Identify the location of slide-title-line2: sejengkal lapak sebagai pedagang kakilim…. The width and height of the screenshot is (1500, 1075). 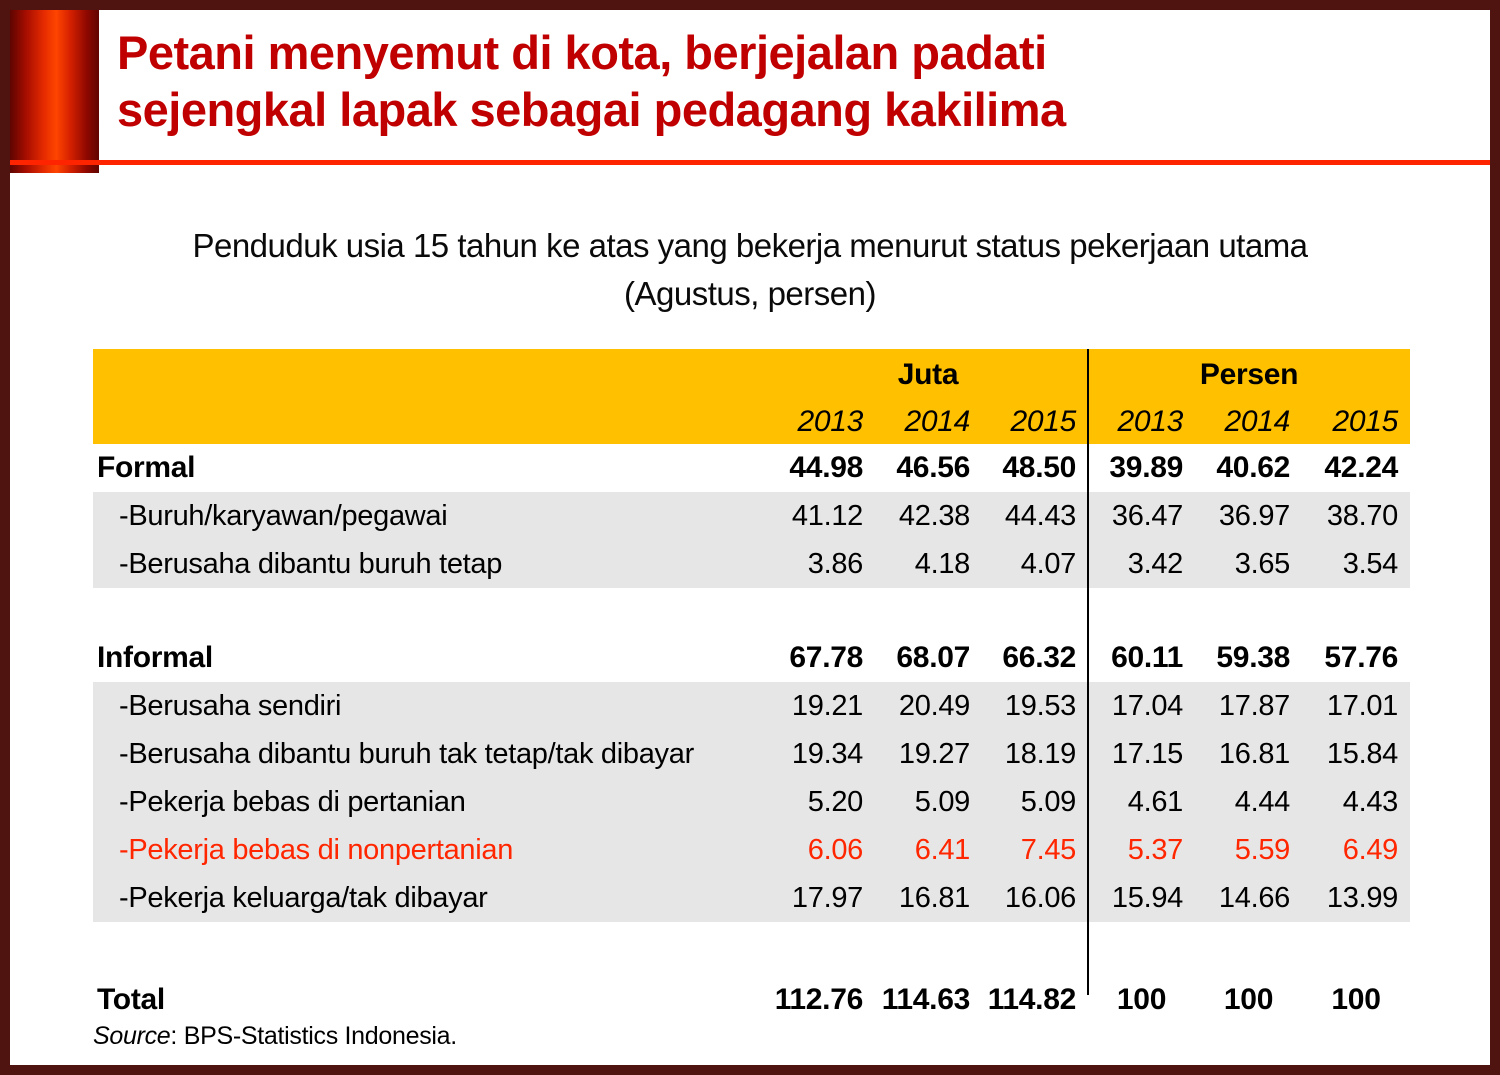
(591, 109).